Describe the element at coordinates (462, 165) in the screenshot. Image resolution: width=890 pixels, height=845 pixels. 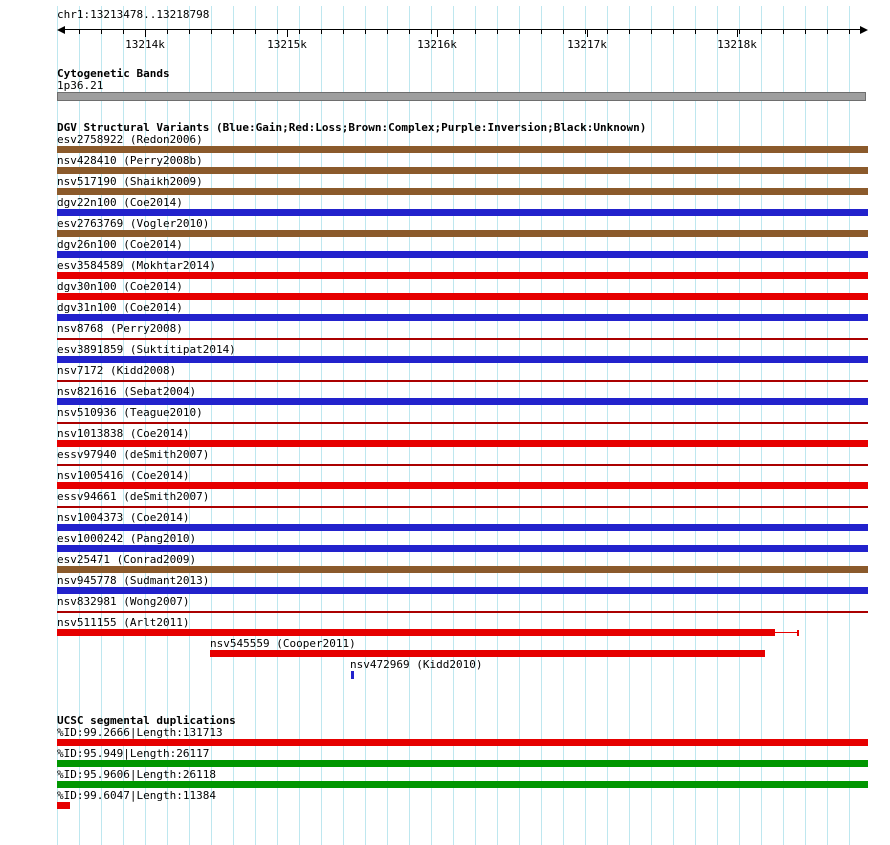
I see `dgv-variant-row: nsv428410 (Perry2008b)` at that location.